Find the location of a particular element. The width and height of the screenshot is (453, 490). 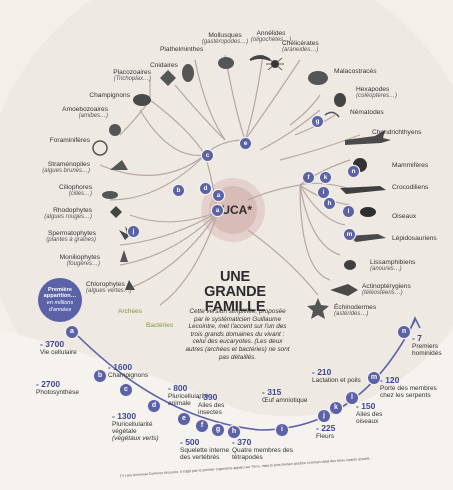

node-badge: h is located at coordinates (329, 203).